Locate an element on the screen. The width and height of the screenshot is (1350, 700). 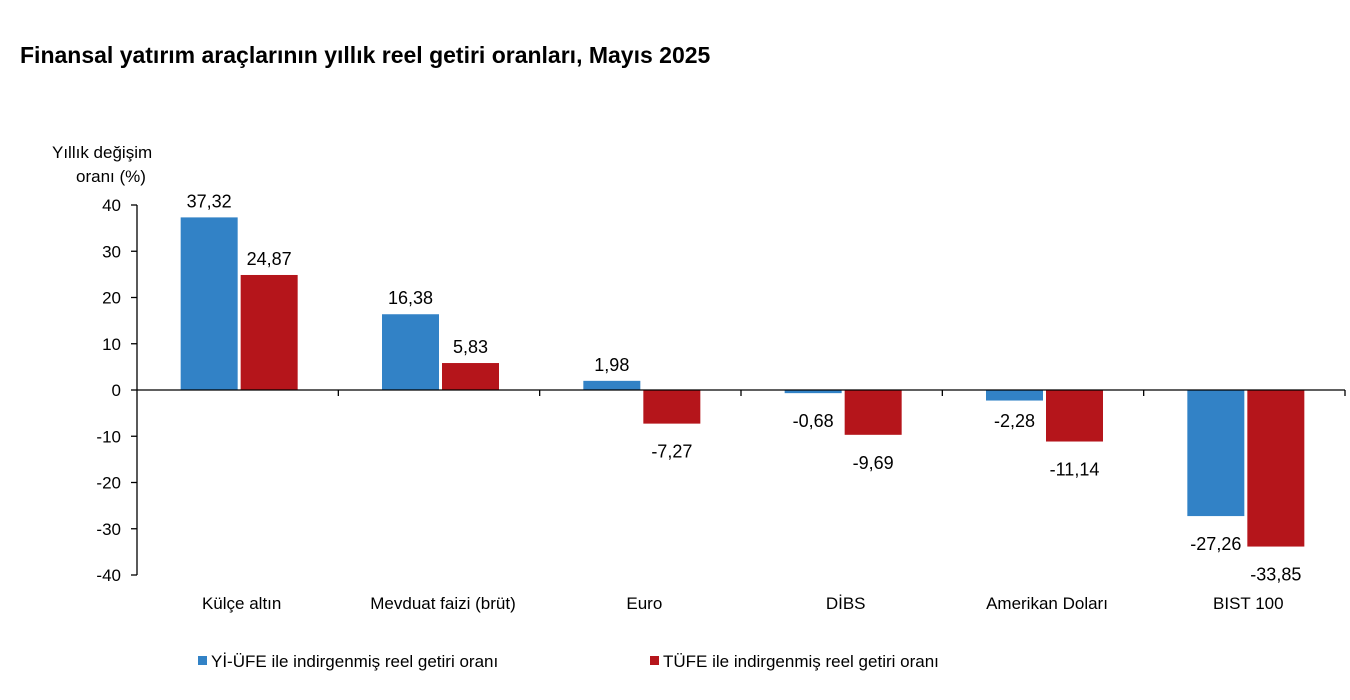
x-tick-label: Amerikan Doları is located at coordinates (1047, 603).